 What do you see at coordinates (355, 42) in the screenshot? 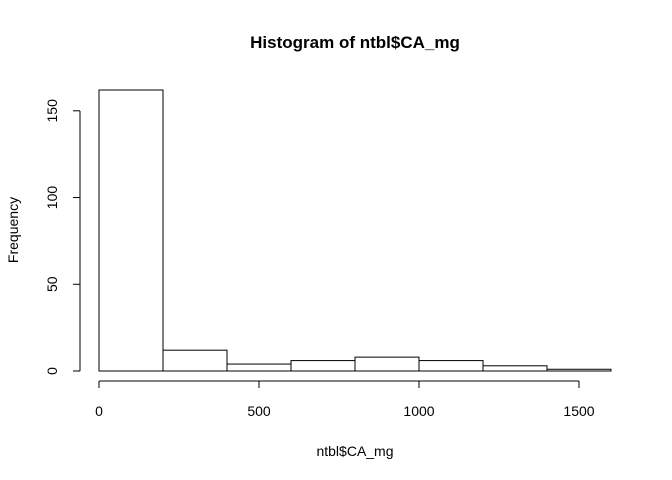
I see `chart-title: Histogram of ntbl$CA_mg` at bounding box center [355, 42].